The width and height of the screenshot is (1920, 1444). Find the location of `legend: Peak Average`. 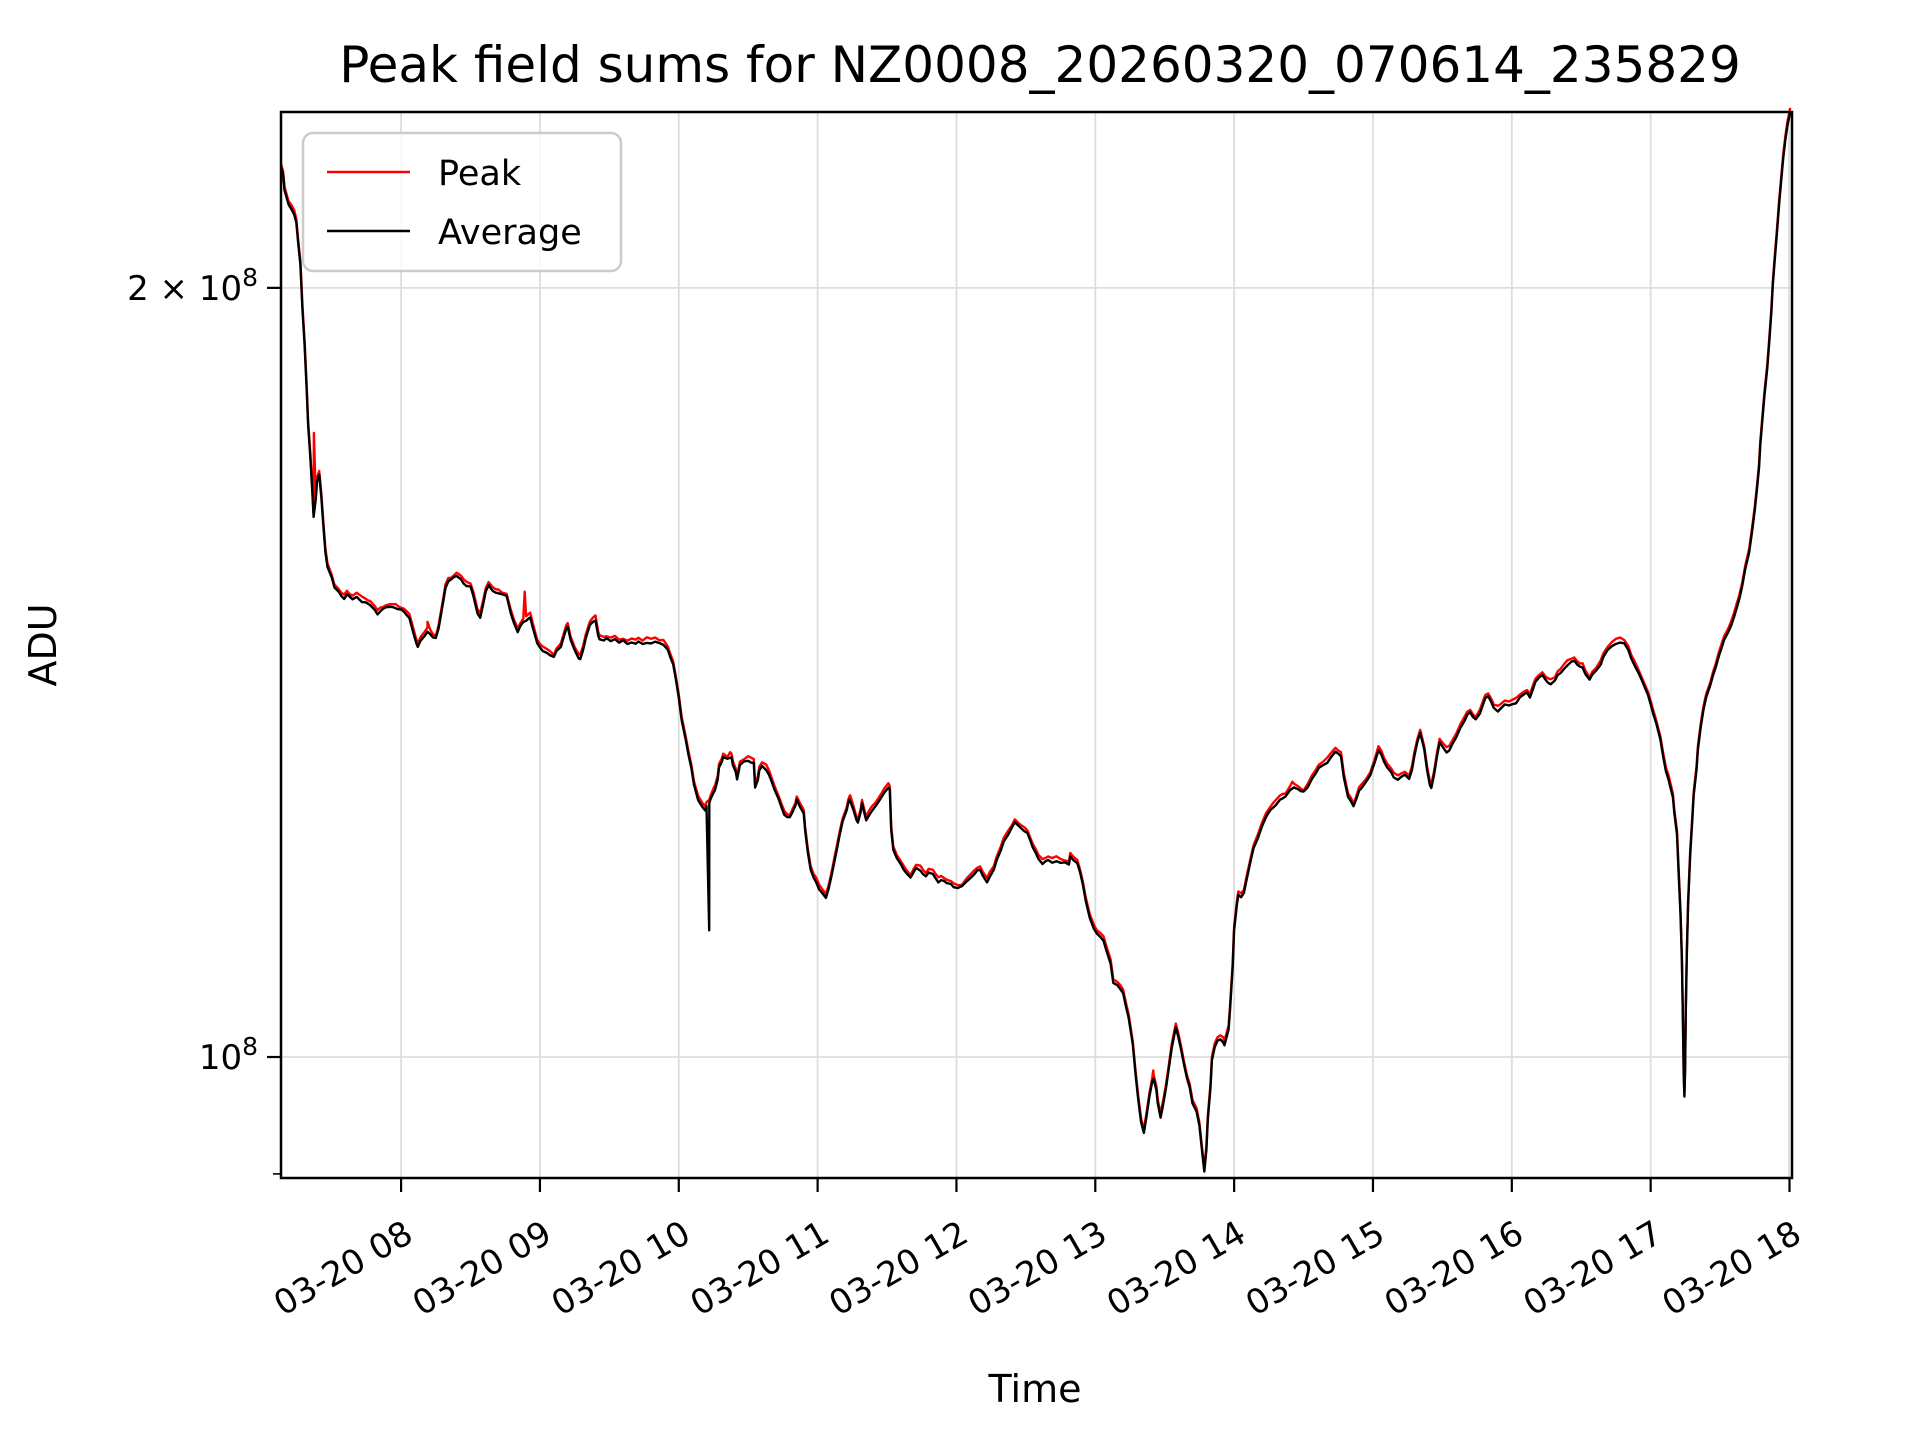

legend: Peak Average is located at coordinates (462, 202).